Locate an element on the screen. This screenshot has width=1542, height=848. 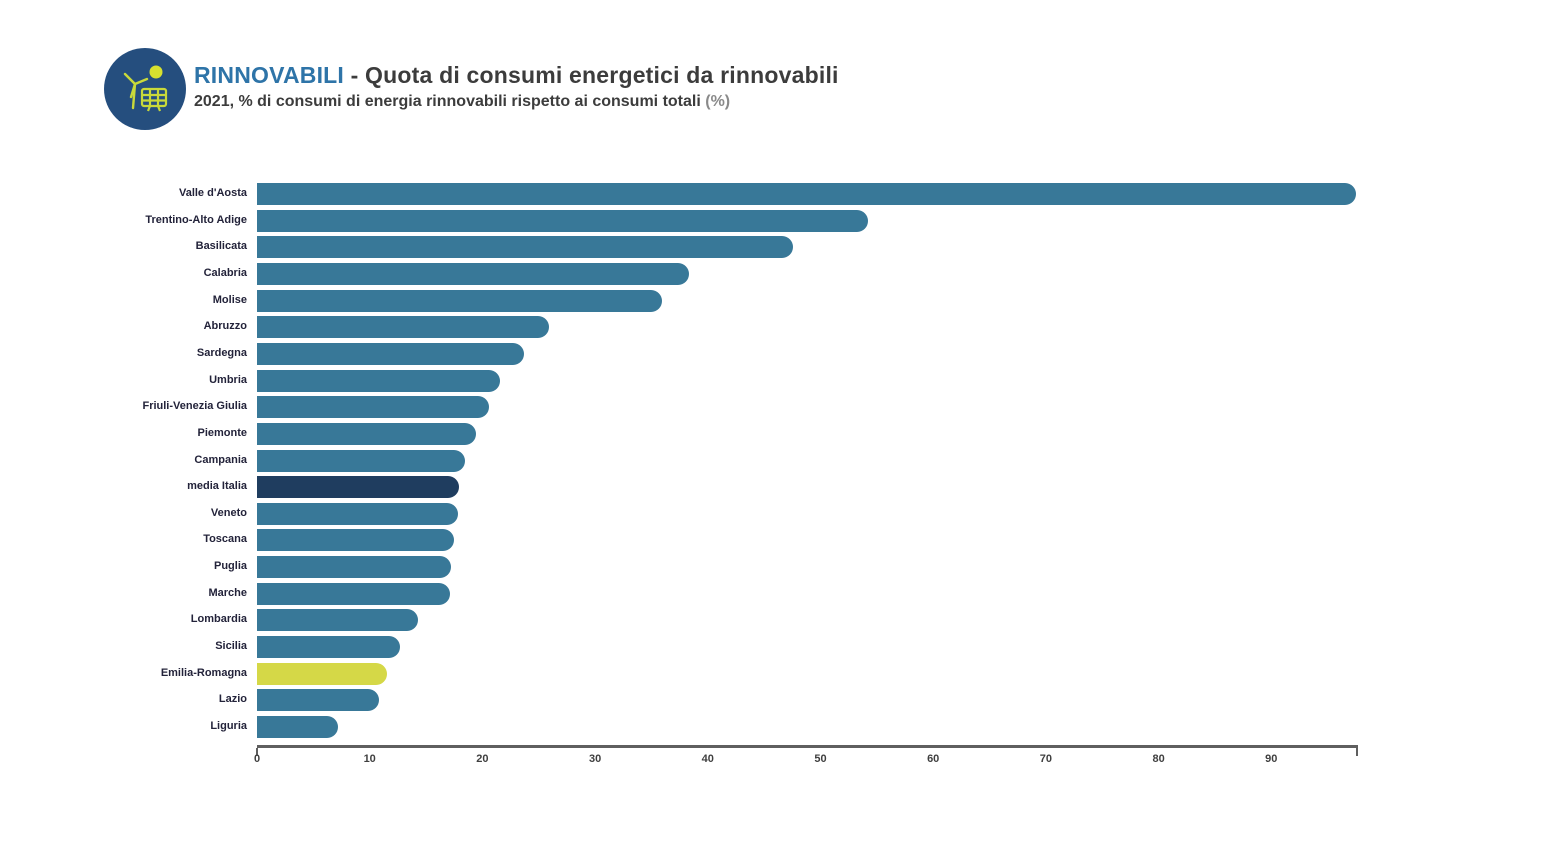
bar-row: Marche is located at coordinates (771, 593).